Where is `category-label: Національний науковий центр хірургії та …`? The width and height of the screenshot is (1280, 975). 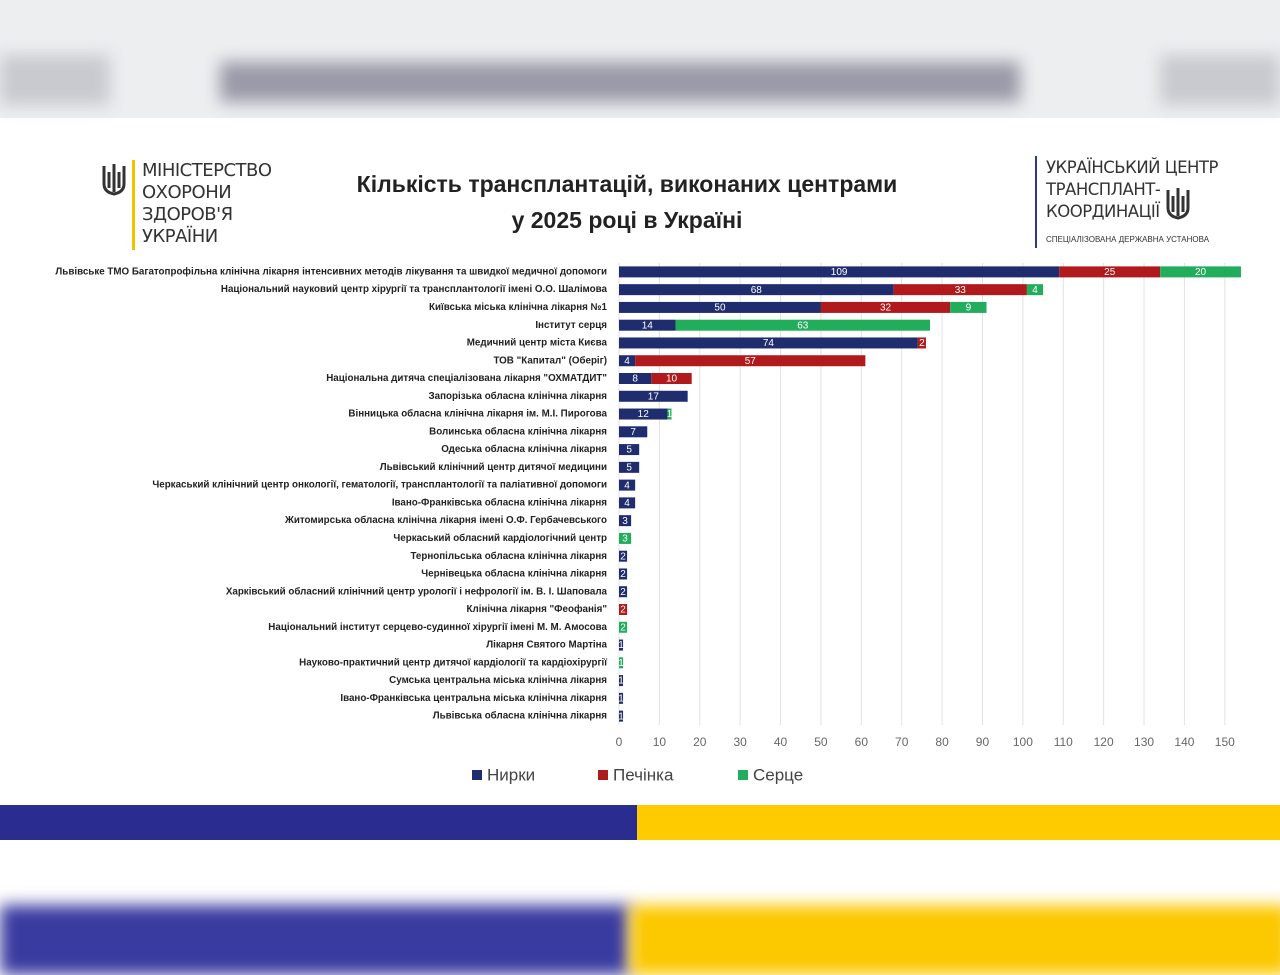 category-label: Національний науковий центр хірургії та … is located at coordinates (414, 289).